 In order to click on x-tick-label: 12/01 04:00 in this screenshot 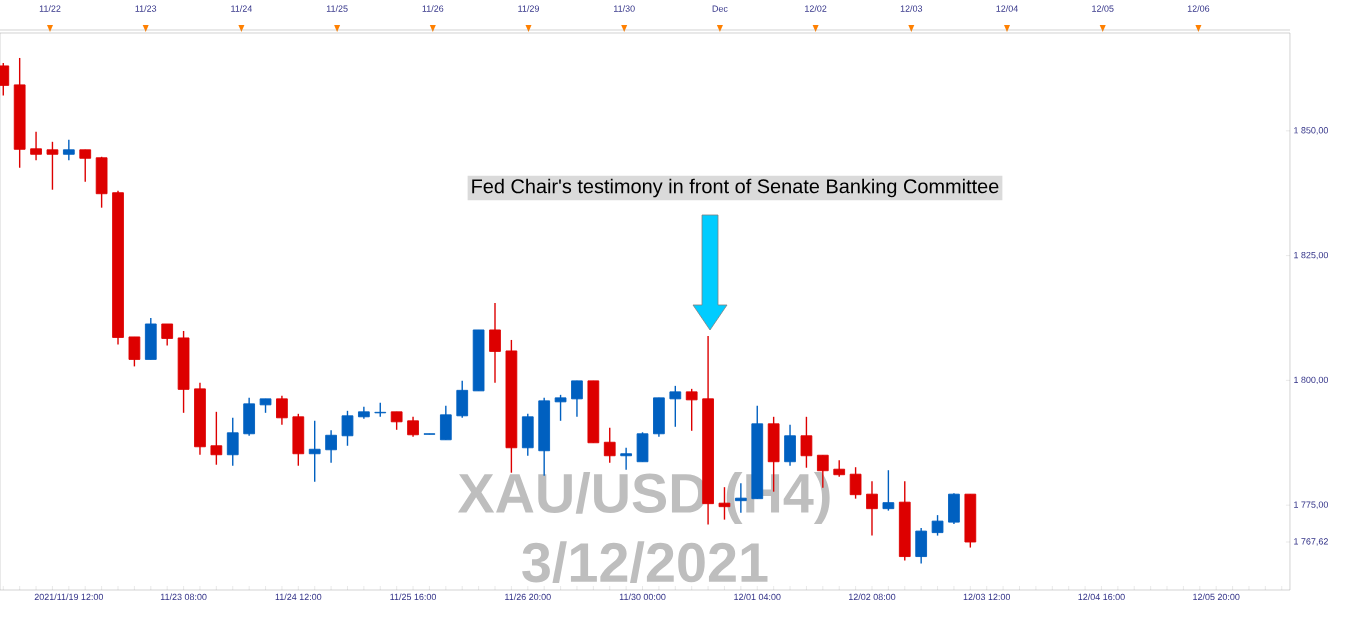, I will do `click(757, 597)`.